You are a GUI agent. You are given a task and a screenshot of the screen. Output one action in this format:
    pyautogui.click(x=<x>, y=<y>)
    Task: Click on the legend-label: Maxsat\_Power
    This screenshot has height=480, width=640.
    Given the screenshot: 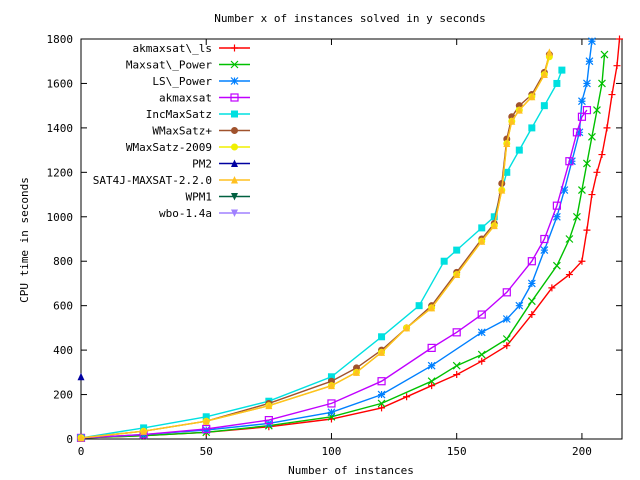 What is the action you would take?
    pyautogui.click(x=169, y=65)
    